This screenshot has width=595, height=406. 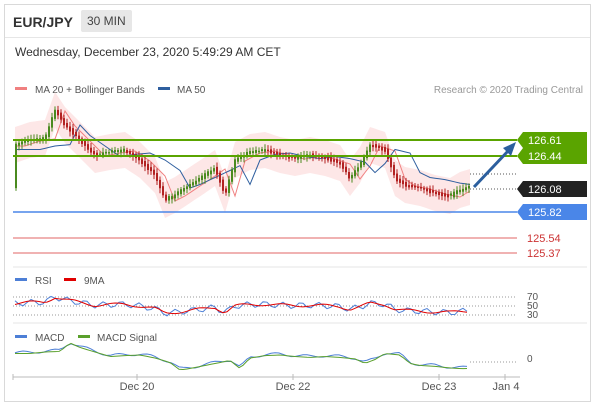 I want to click on rsi-label-50: 50, so click(x=533, y=306).